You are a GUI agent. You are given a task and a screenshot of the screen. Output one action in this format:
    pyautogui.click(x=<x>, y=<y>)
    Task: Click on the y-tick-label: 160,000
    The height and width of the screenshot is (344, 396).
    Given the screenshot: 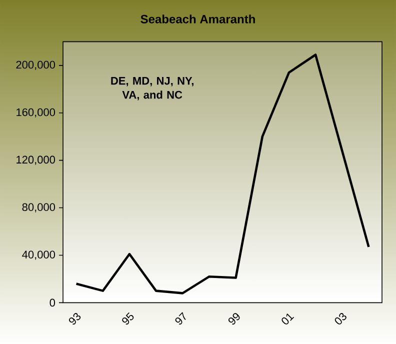 What is the action you would take?
    pyautogui.click(x=36, y=113)
    